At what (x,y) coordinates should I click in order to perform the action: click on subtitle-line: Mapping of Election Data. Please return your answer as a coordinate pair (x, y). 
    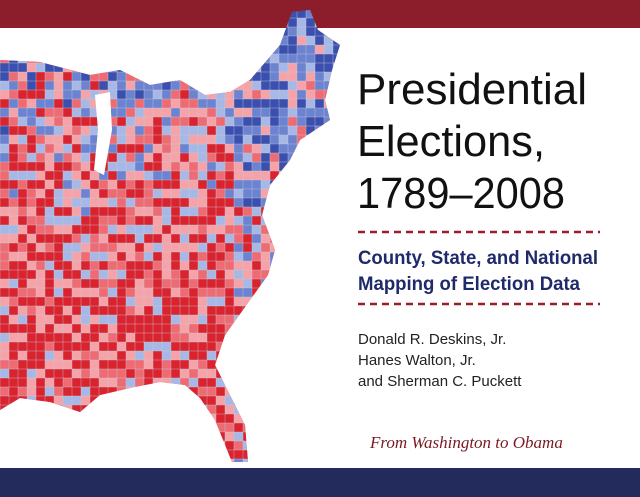
    Looking at the image, I should click on (469, 284).